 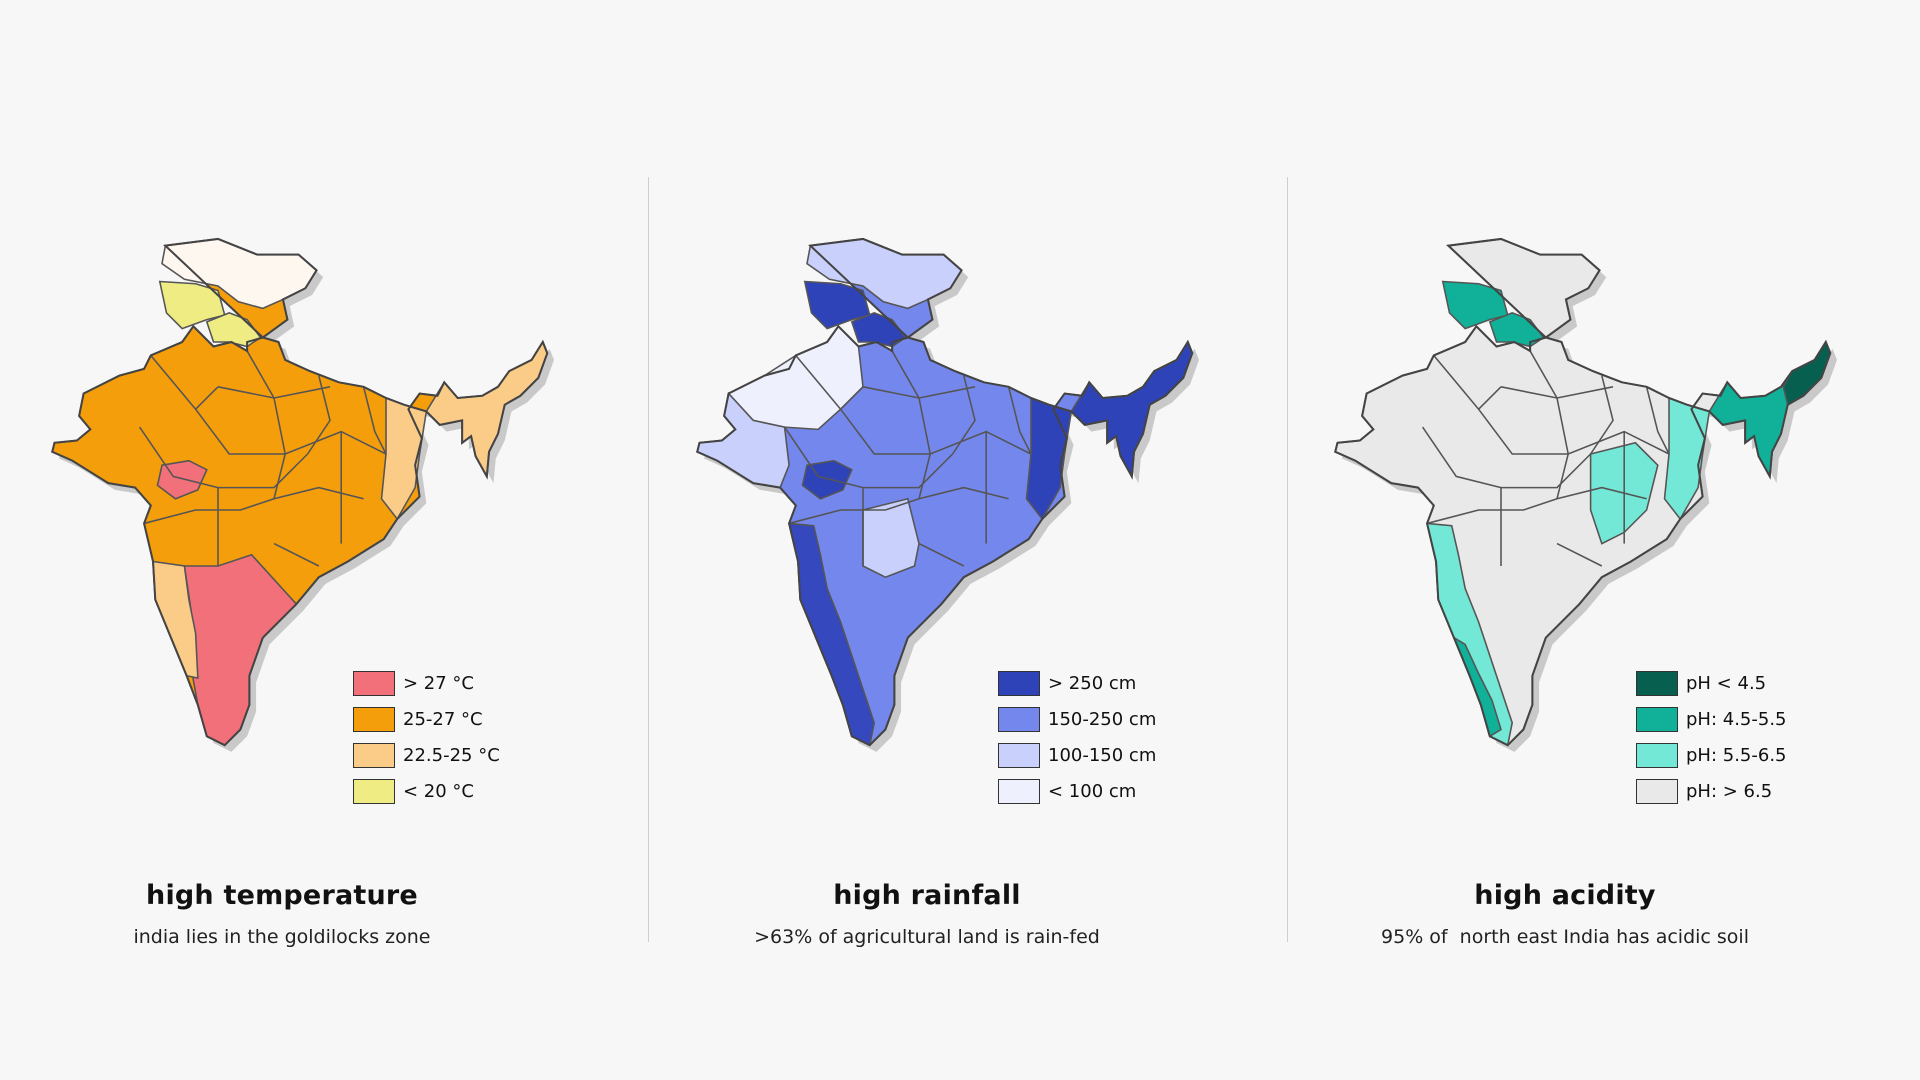 I want to click on legend-item: 100-150 cm, so click(x=1077, y=755).